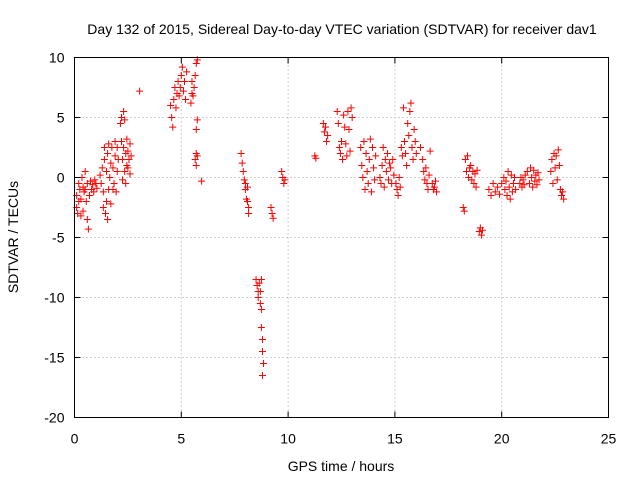  What do you see at coordinates (502, 439) in the screenshot?
I see `x-tick-label: 20` at bounding box center [502, 439].